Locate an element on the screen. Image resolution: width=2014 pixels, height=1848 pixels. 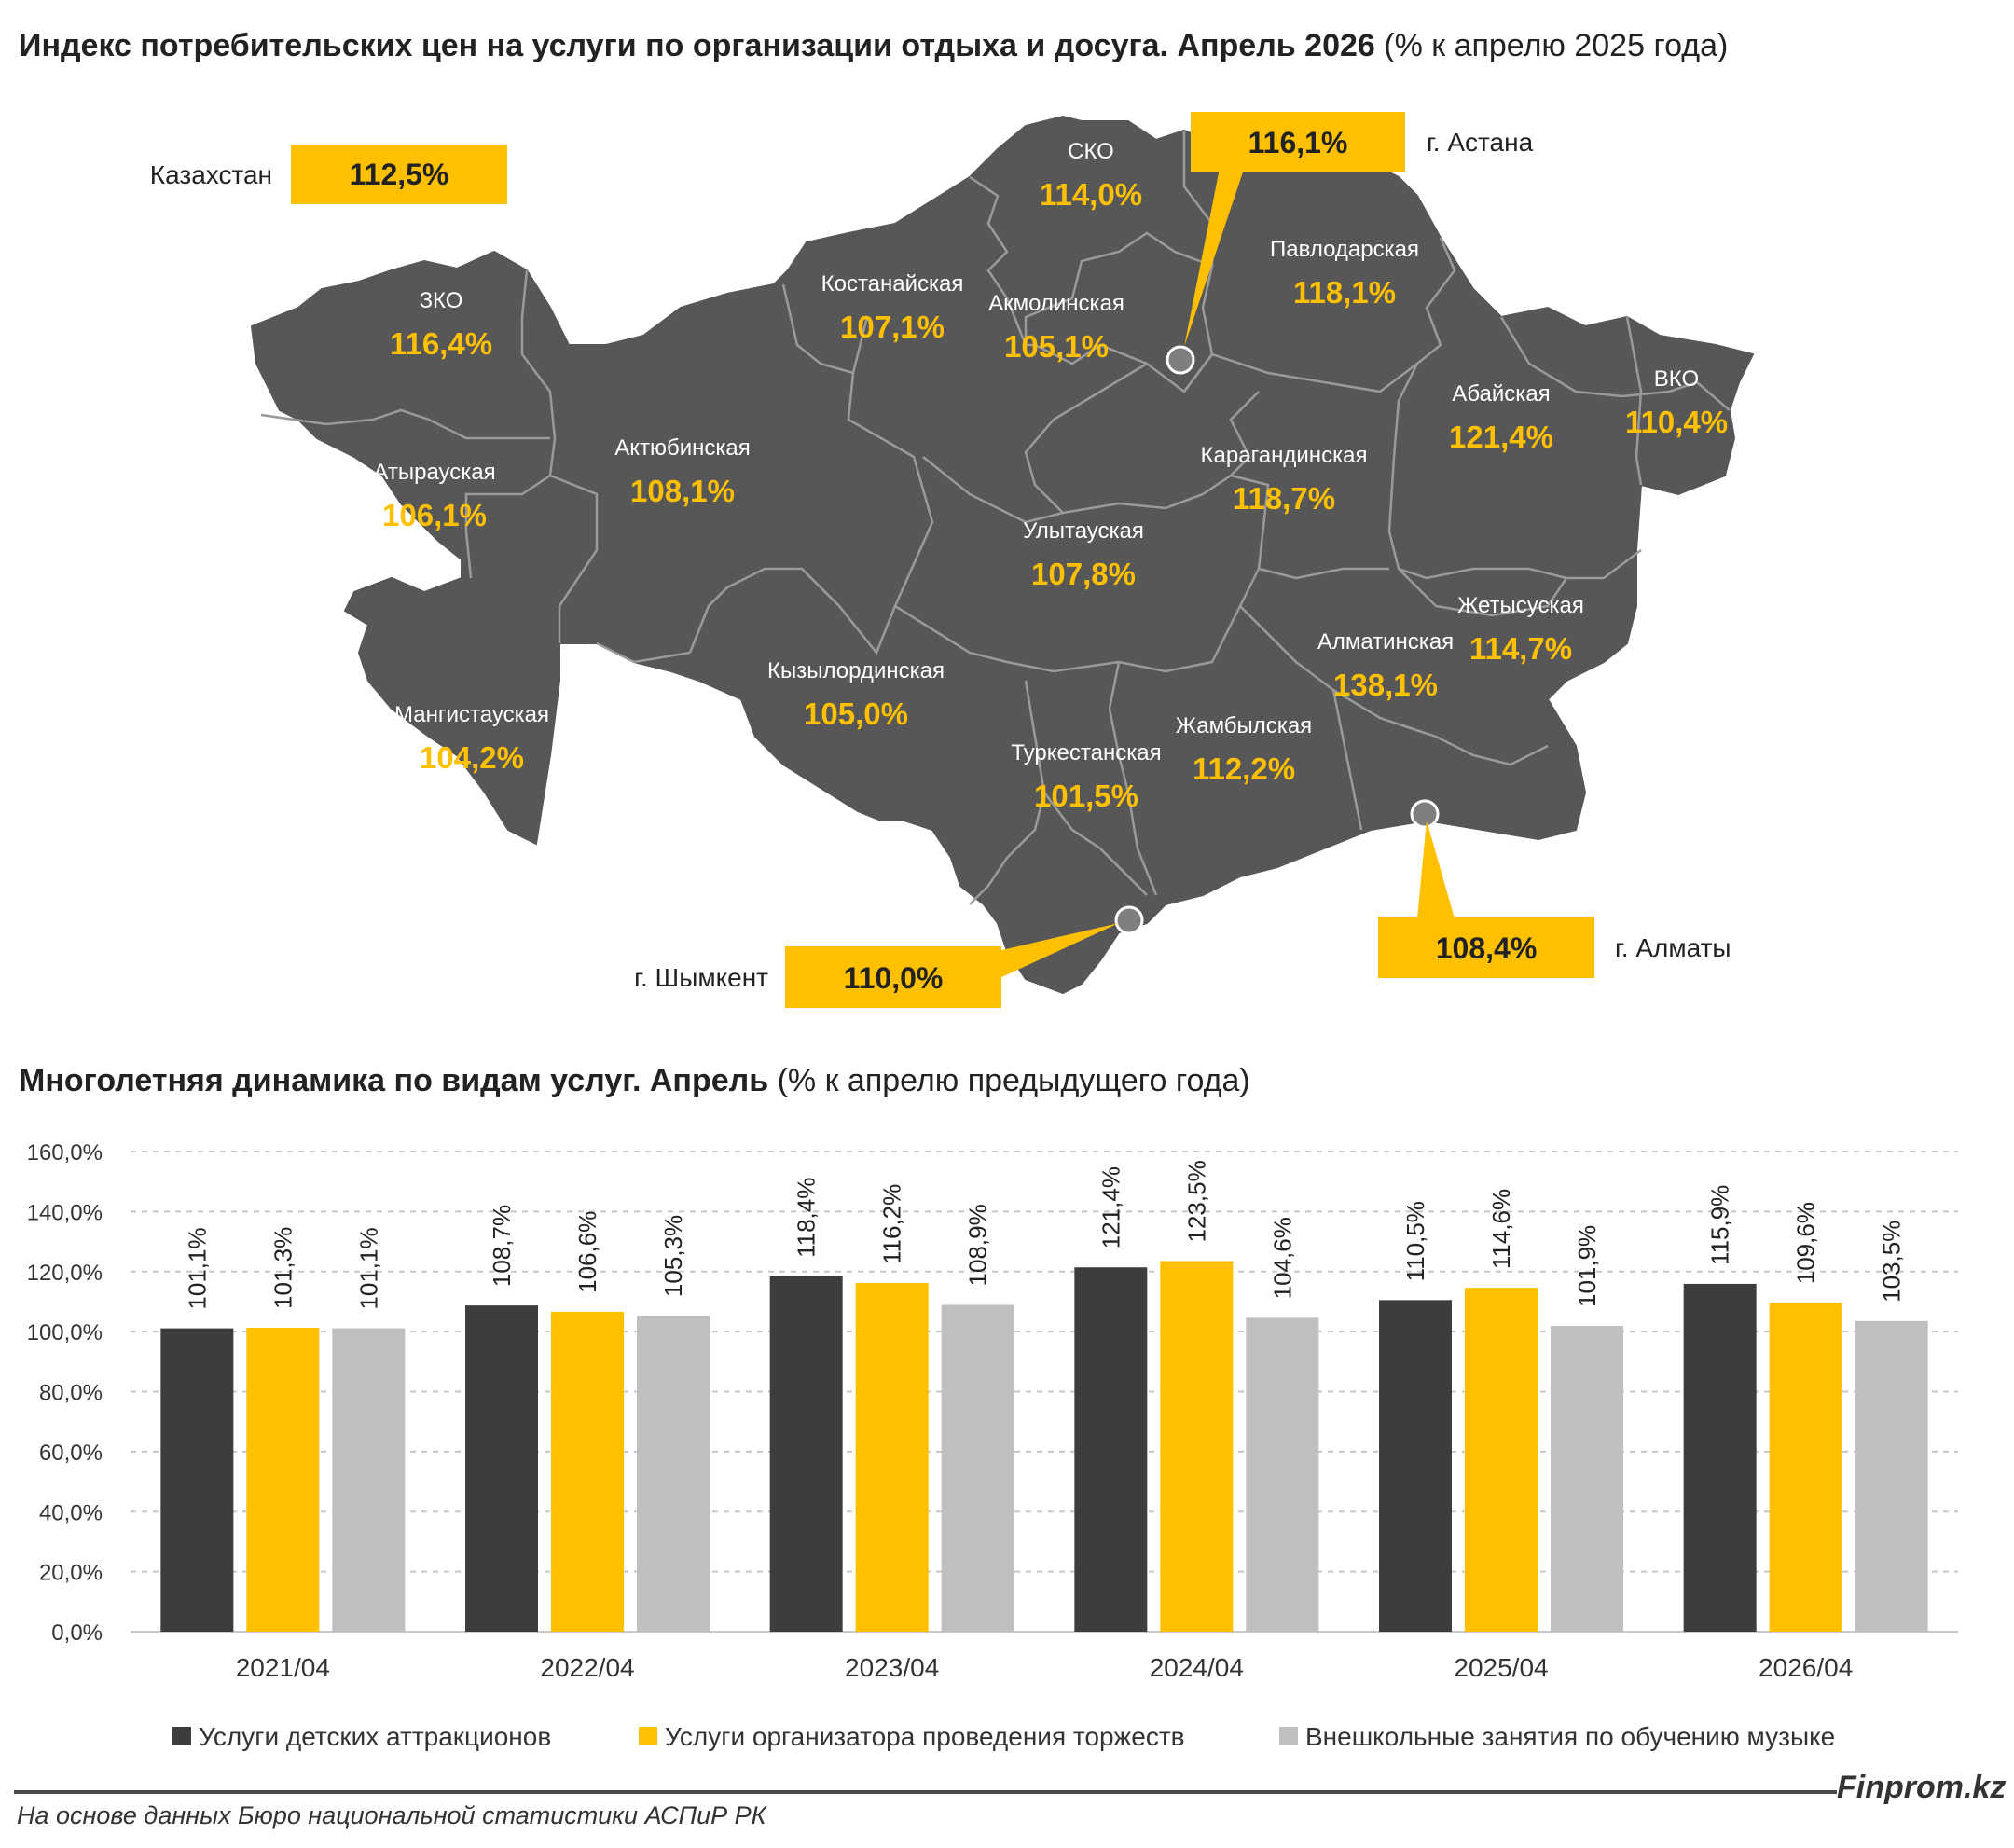
bar-value-label: 106,6% is located at coordinates (587, 1252).